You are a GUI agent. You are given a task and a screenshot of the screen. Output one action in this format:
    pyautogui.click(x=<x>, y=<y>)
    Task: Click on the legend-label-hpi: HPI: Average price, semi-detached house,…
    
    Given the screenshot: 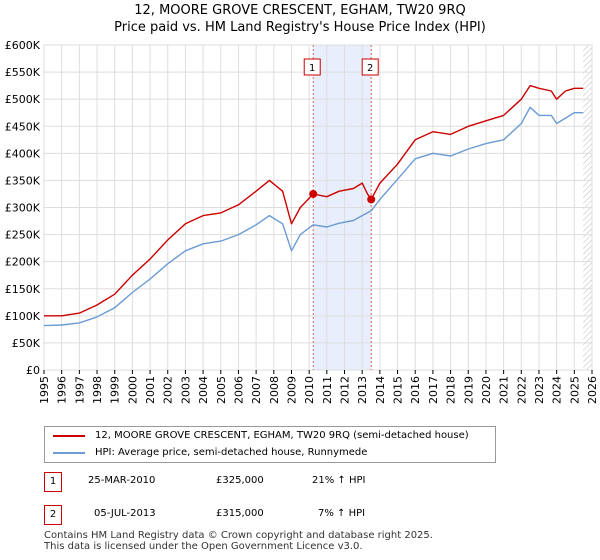 What is the action you would take?
    pyautogui.click(x=231, y=452)
    